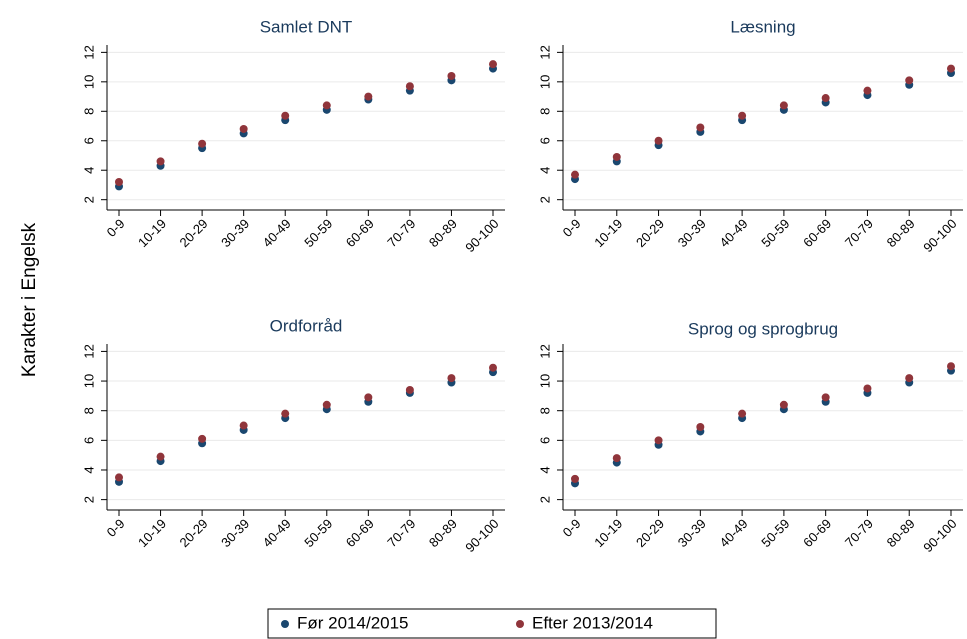 This screenshot has height=639, width=967. What do you see at coordinates (306, 26) in the screenshot?
I see `panel-title: Samlet DNT` at bounding box center [306, 26].